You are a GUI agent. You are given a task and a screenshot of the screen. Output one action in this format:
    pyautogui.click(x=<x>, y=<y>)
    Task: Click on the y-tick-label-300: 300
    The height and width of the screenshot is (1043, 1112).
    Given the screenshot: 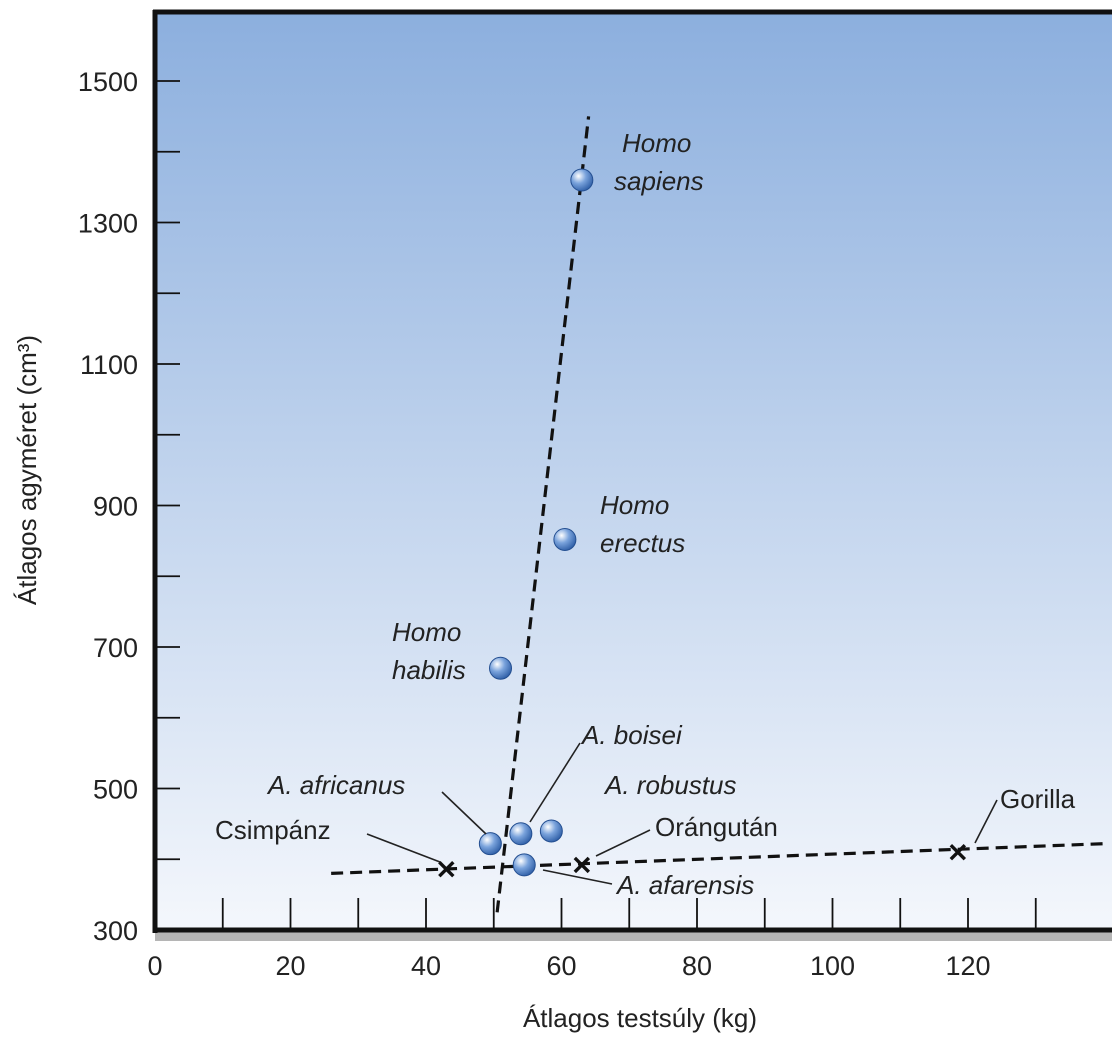 What is the action you would take?
    pyautogui.click(x=115, y=931)
    